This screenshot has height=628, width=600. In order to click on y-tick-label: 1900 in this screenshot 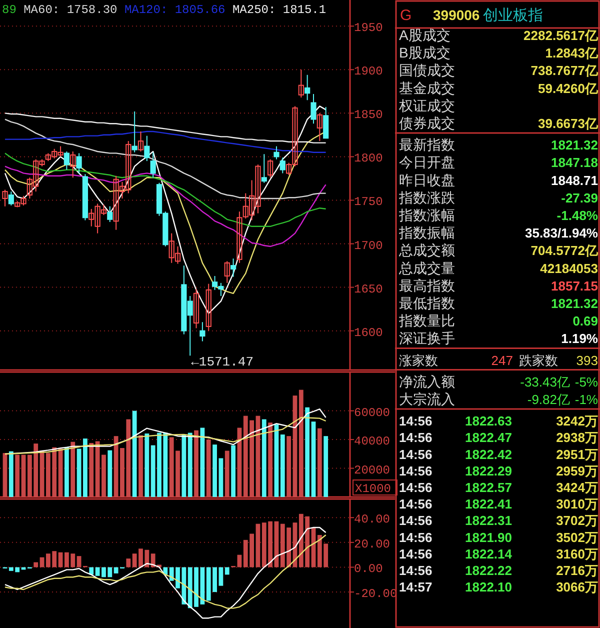, I will do `click(368, 71)`.